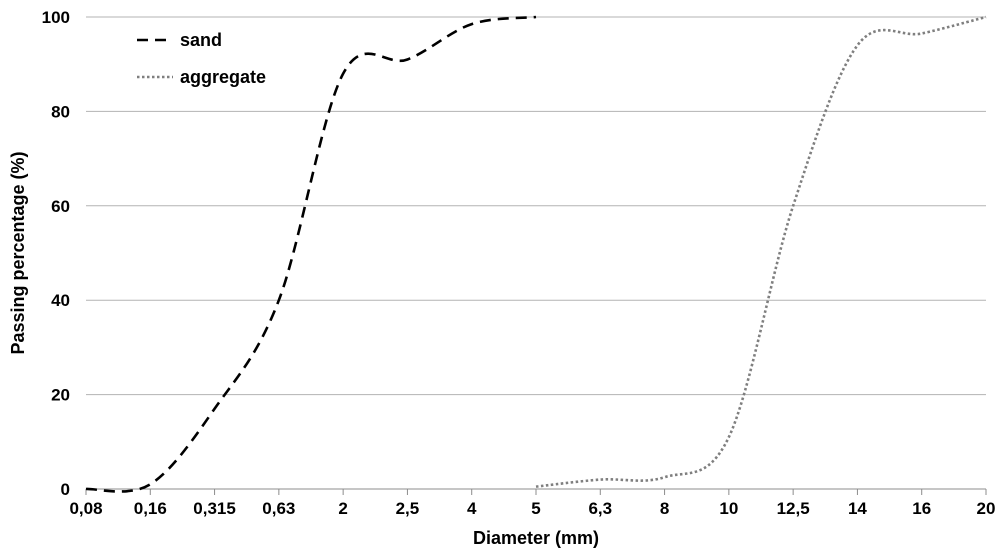 Image resolution: width=1002 pixels, height=552 pixels. I want to click on x-tick-label: 5, so click(535, 508).